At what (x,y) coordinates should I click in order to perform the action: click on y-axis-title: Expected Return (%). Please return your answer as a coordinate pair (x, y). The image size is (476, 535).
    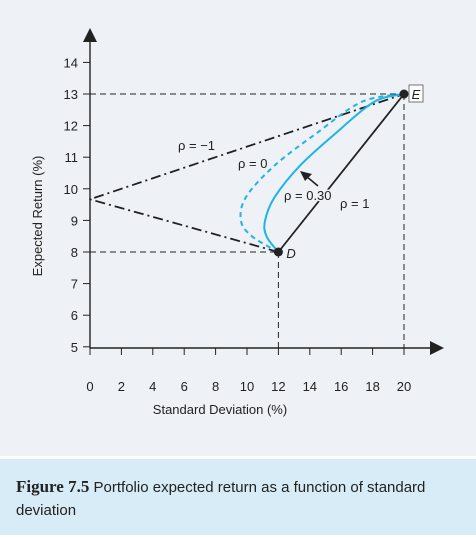
    Looking at the image, I should click on (37, 216).